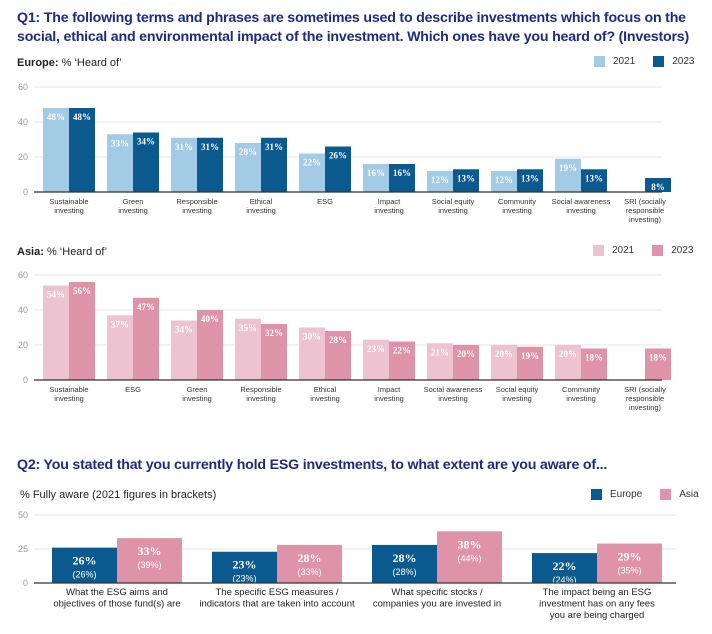  What do you see at coordinates (312, 337) in the screenshot?
I see `data-label: 30%` at bounding box center [312, 337].